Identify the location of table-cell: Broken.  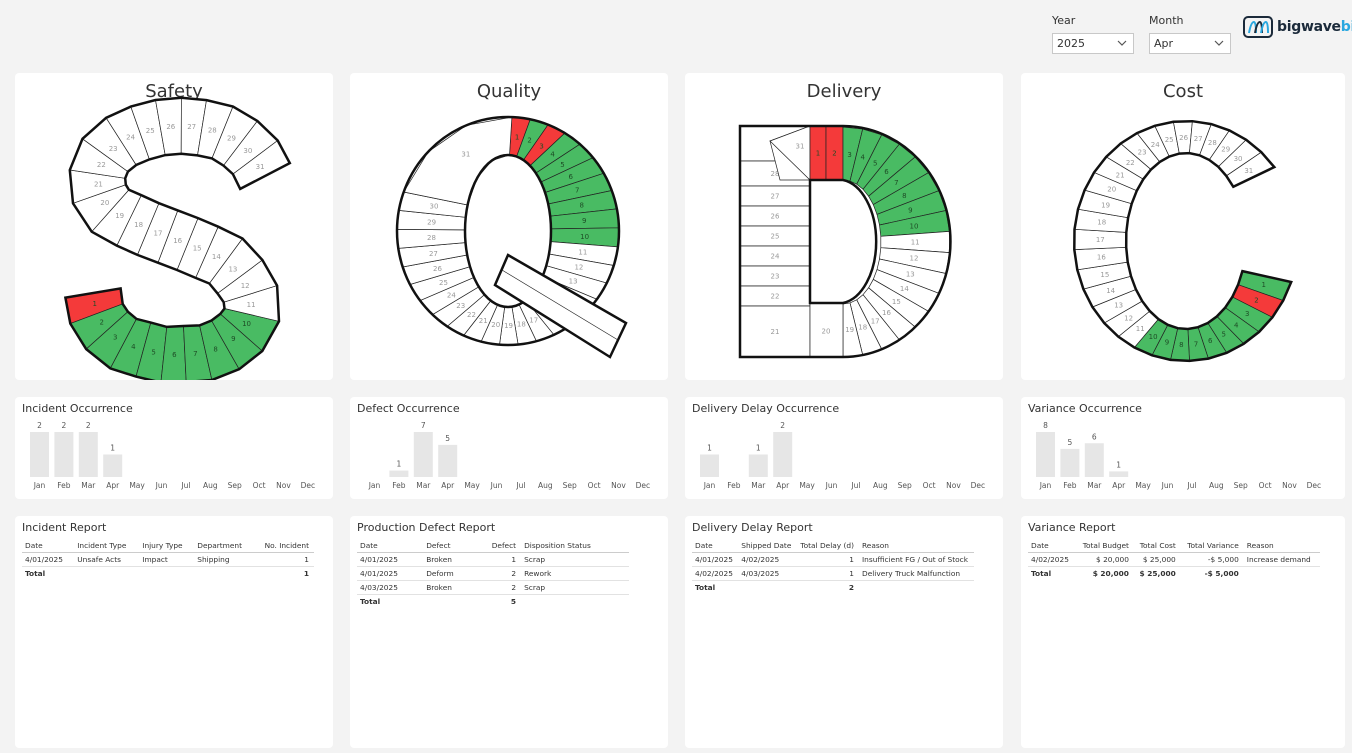
(449, 559).